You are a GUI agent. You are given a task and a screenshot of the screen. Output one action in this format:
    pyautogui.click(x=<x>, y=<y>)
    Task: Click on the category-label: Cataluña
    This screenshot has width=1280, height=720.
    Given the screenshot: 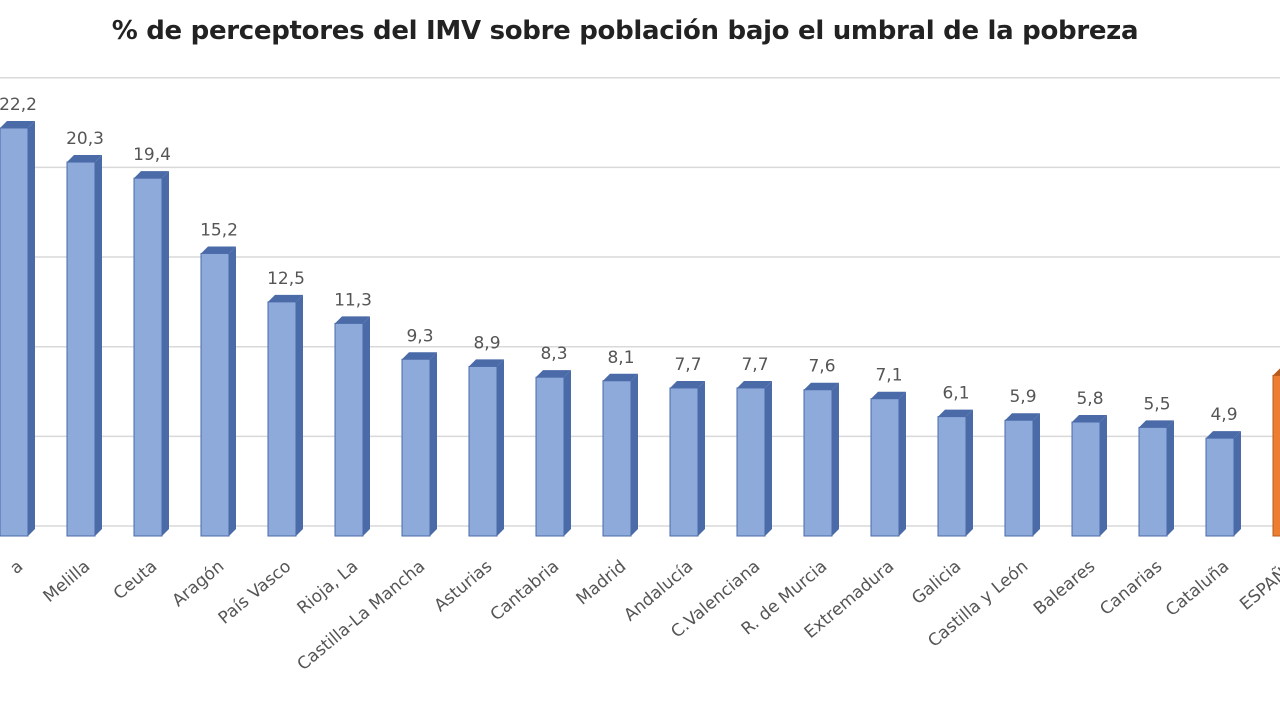 What is the action you would take?
    pyautogui.click(x=1197, y=589)
    